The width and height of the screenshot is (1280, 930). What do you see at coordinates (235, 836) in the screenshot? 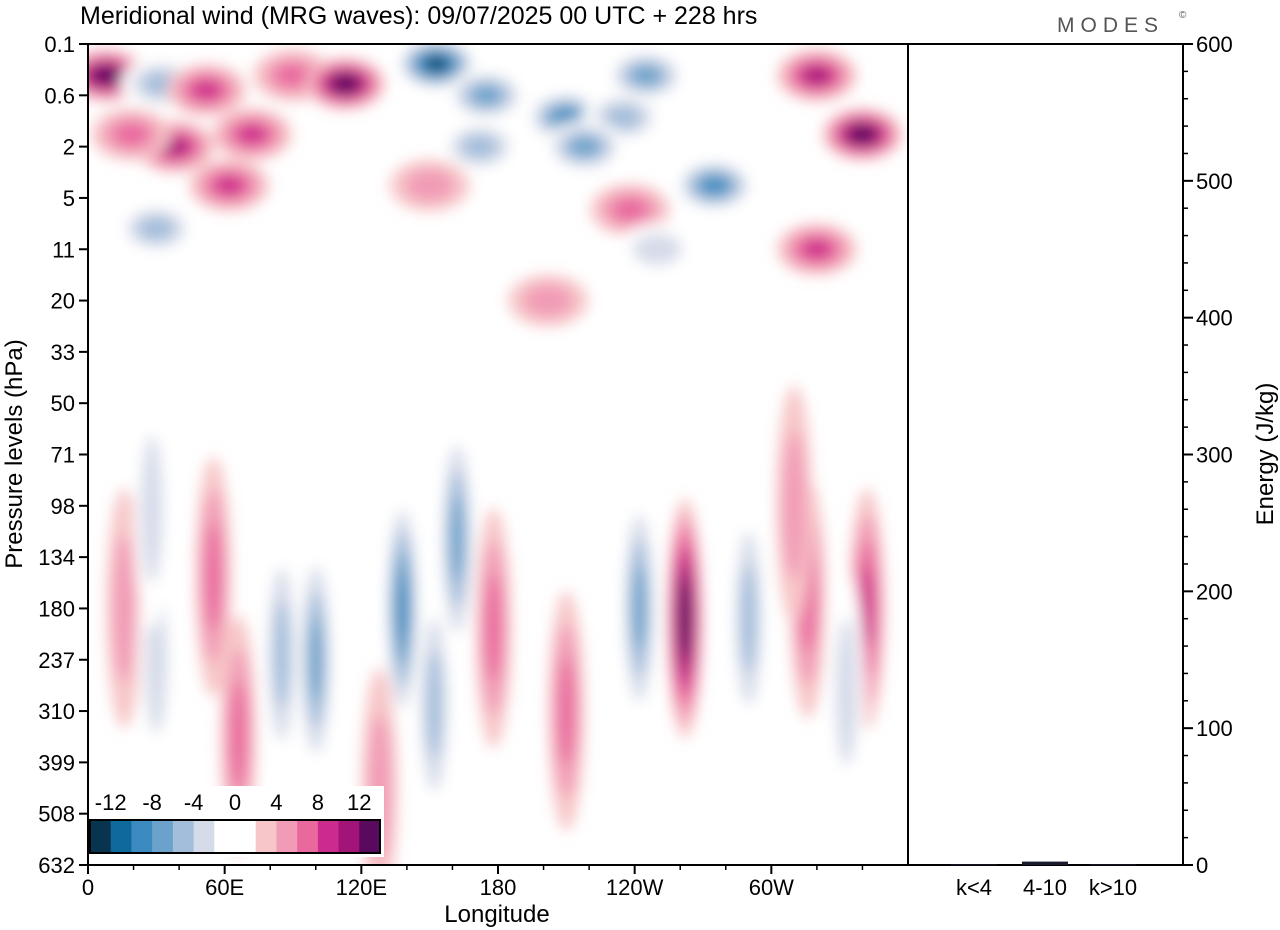
I see `colorbar-frame` at bounding box center [235, 836].